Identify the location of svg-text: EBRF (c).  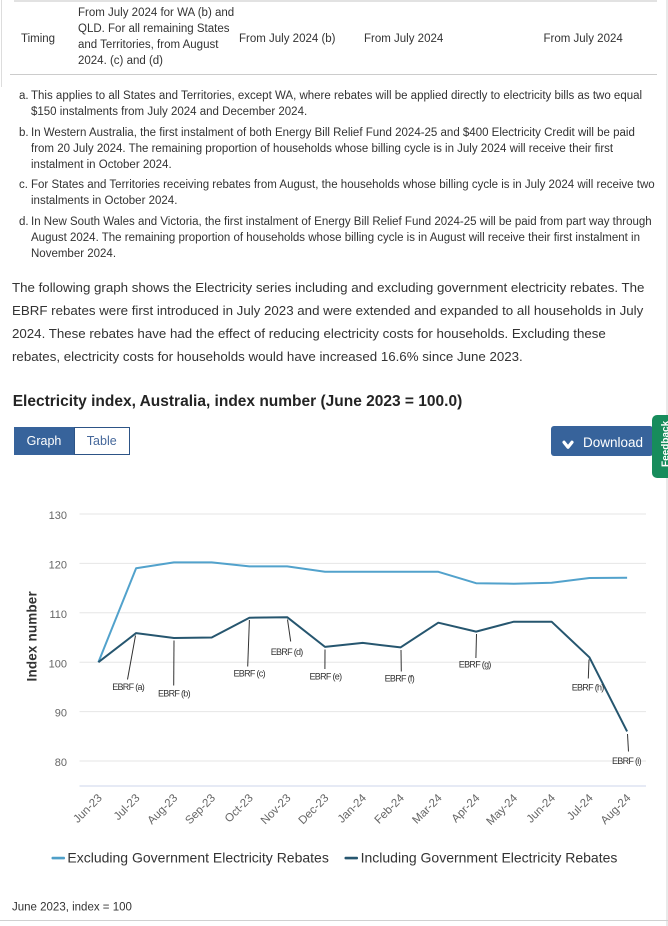
(250, 674).